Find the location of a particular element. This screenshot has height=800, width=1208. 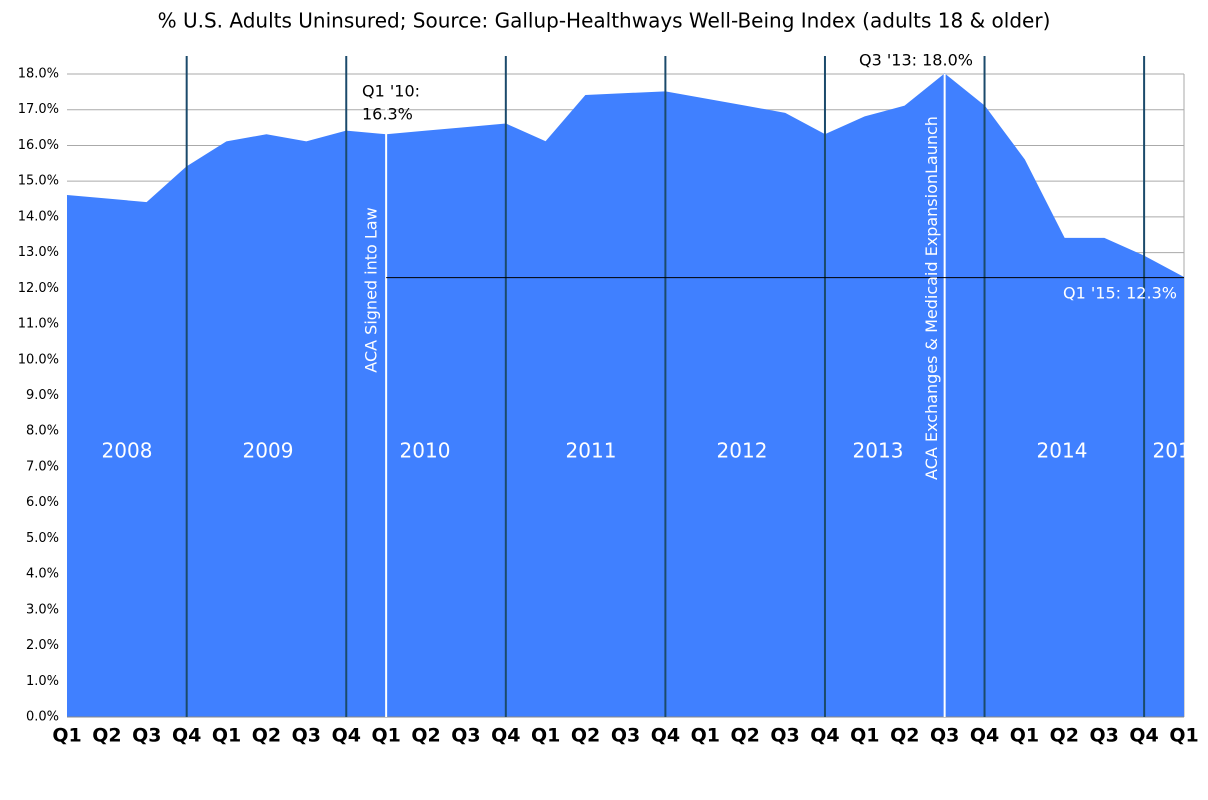

y-tick-label: 3.0% is located at coordinates (42, 609).